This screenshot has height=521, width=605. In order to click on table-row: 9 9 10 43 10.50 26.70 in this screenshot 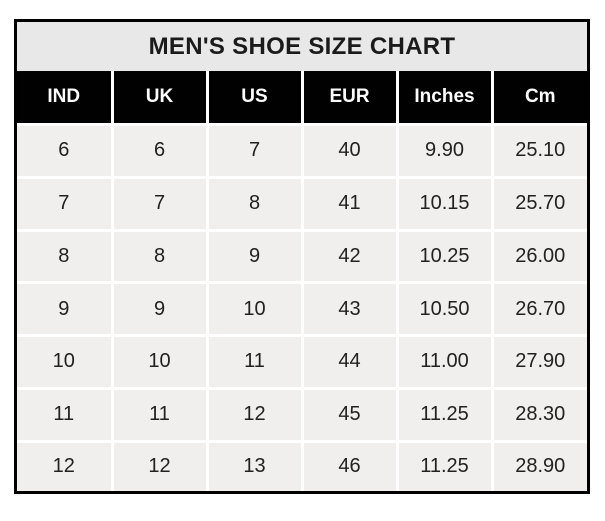, I will do `click(302, 309)`.